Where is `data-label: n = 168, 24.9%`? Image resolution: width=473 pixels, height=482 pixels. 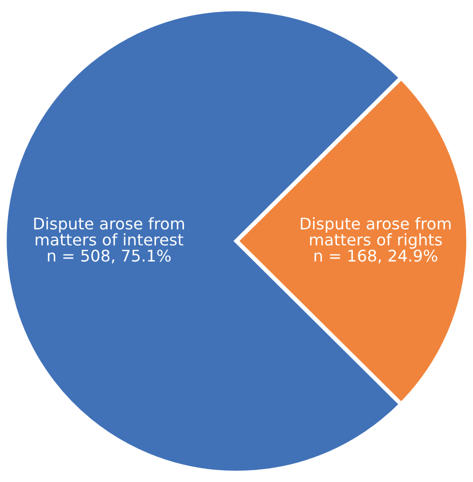 data-label: n = 168, 24.9% is located at coordinates (376, 257).